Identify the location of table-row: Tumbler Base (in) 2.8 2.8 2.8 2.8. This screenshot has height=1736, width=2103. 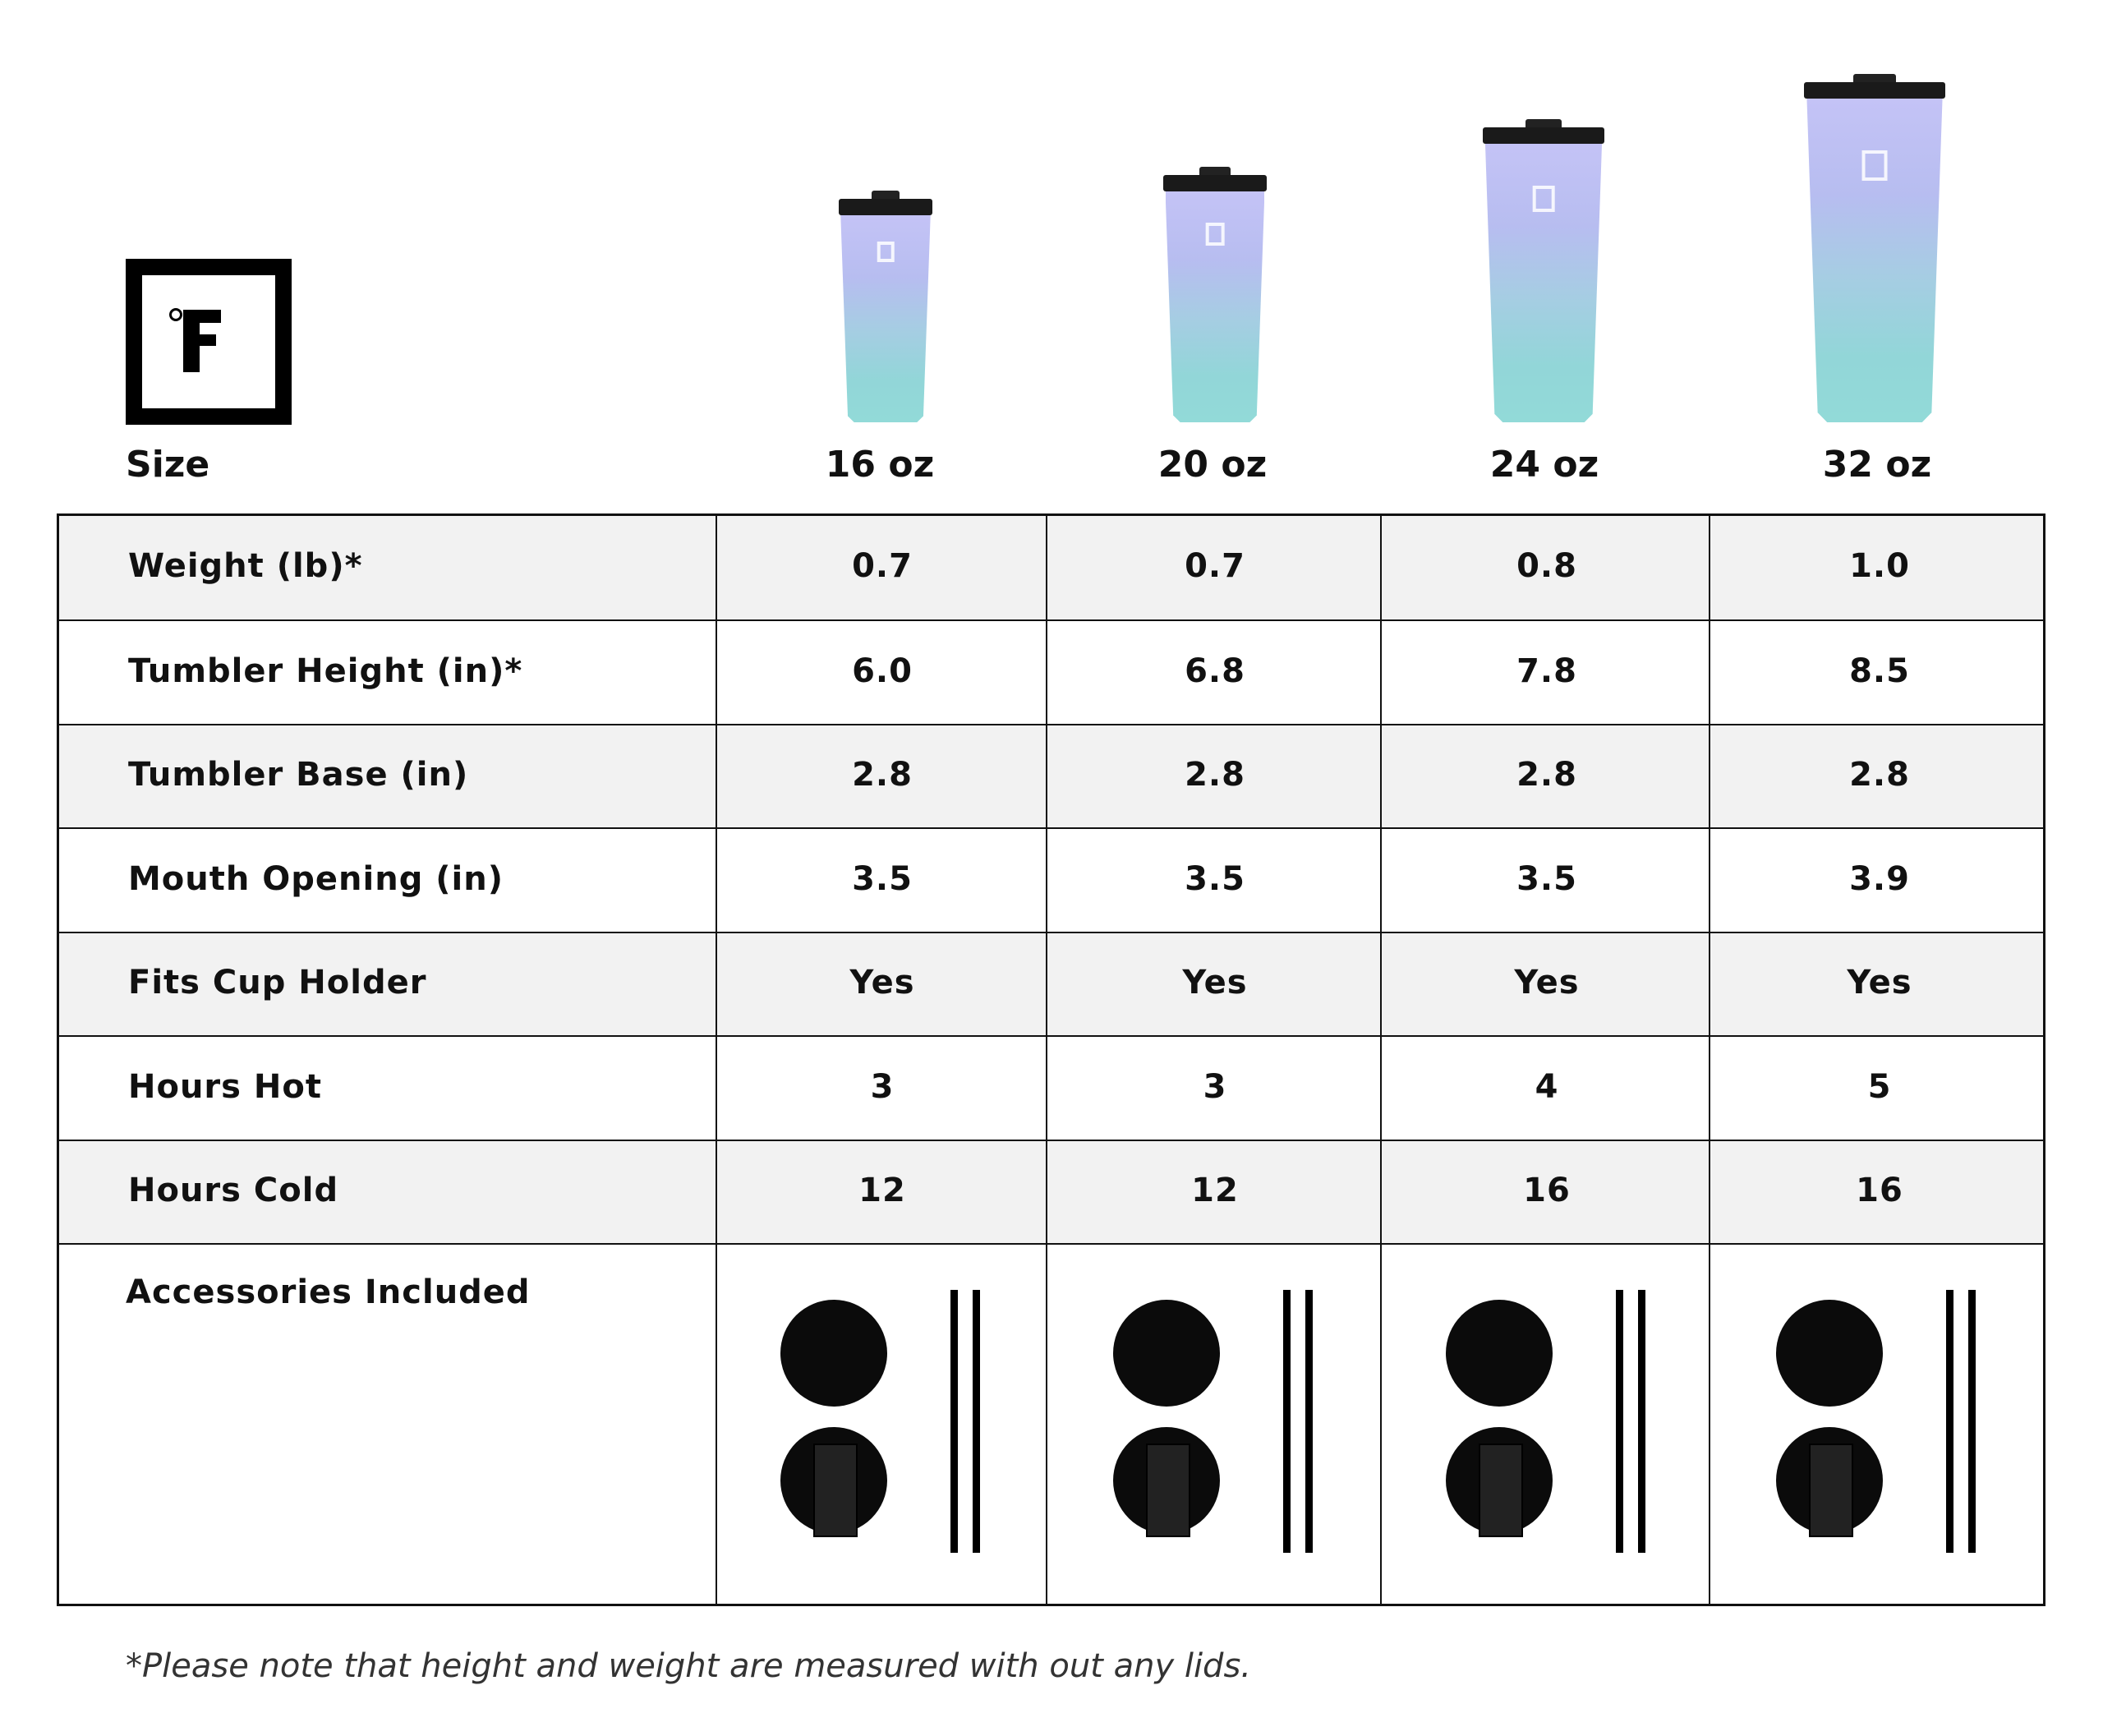
(1051, 777).